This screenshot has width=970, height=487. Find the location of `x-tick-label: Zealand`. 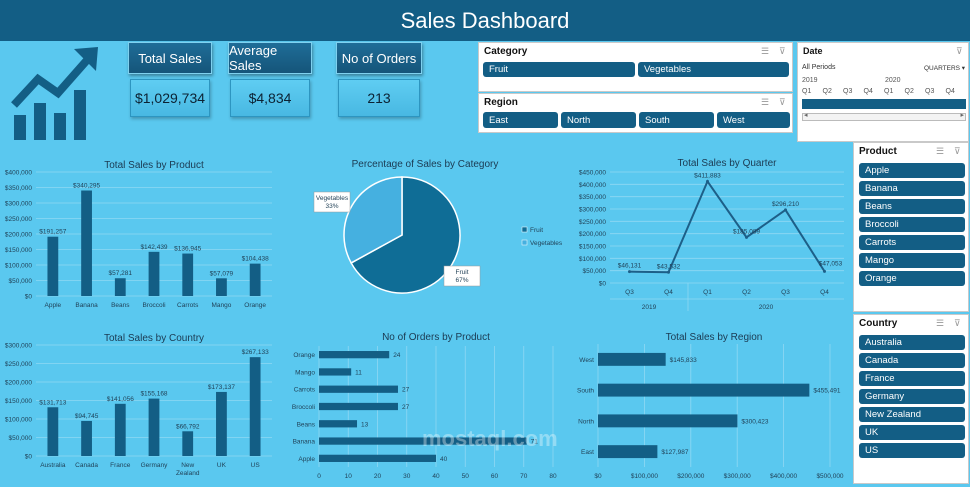

x-tick-label: Zealand is located at coordinates (188, 473).